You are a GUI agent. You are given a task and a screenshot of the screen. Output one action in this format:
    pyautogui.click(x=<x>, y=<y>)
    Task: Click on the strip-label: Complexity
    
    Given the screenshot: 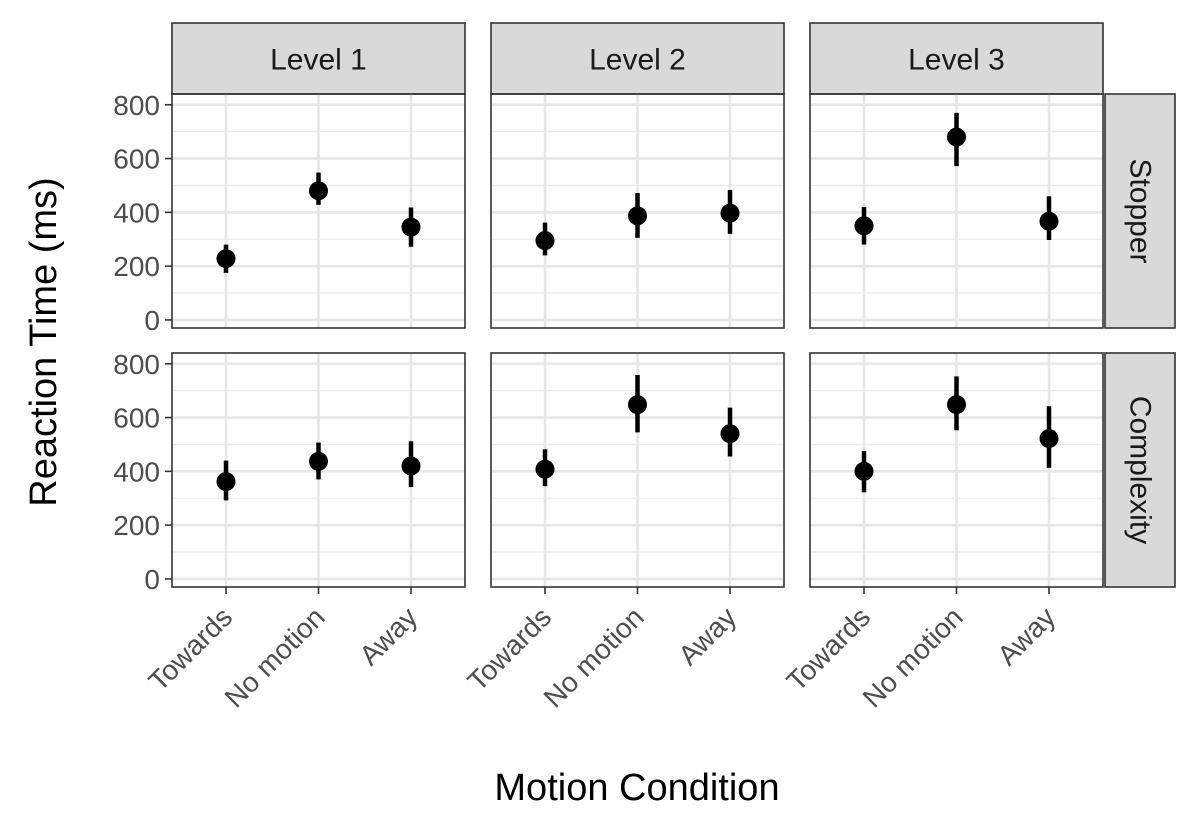 What is the action you would take?
    pyautogui.click(x=1140, y=470)
    